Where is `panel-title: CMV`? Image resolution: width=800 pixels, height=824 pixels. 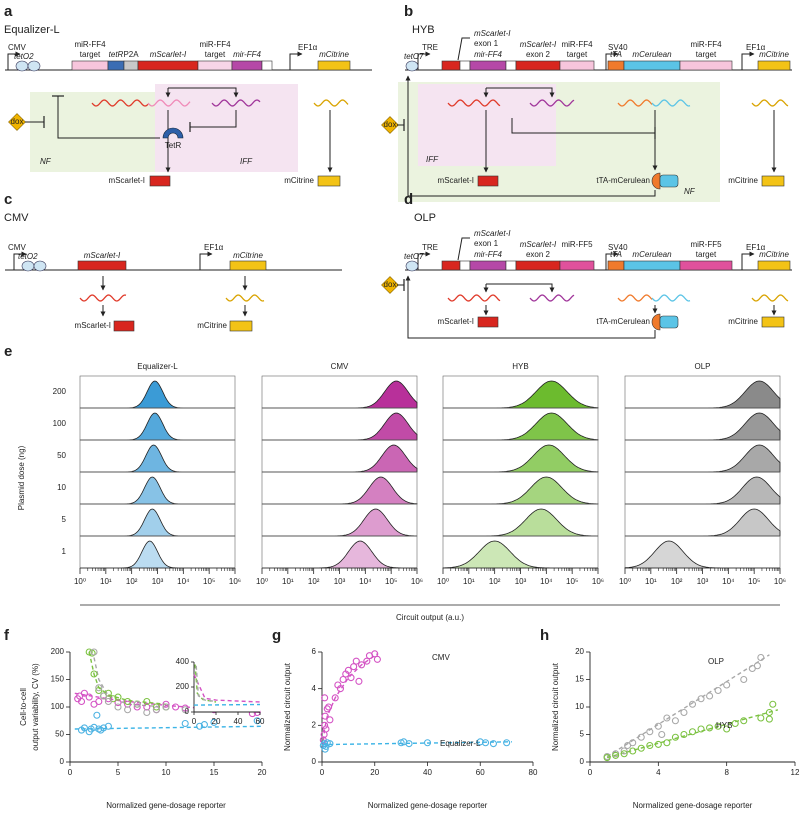
panel-title: CMV is located at coordinates (16, 218).